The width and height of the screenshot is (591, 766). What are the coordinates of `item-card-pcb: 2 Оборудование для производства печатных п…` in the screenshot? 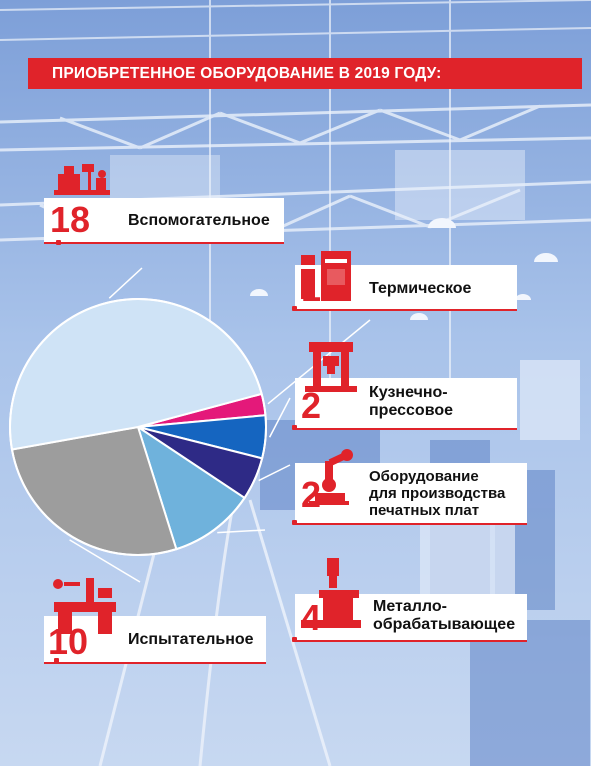 It's located at (411, 487).